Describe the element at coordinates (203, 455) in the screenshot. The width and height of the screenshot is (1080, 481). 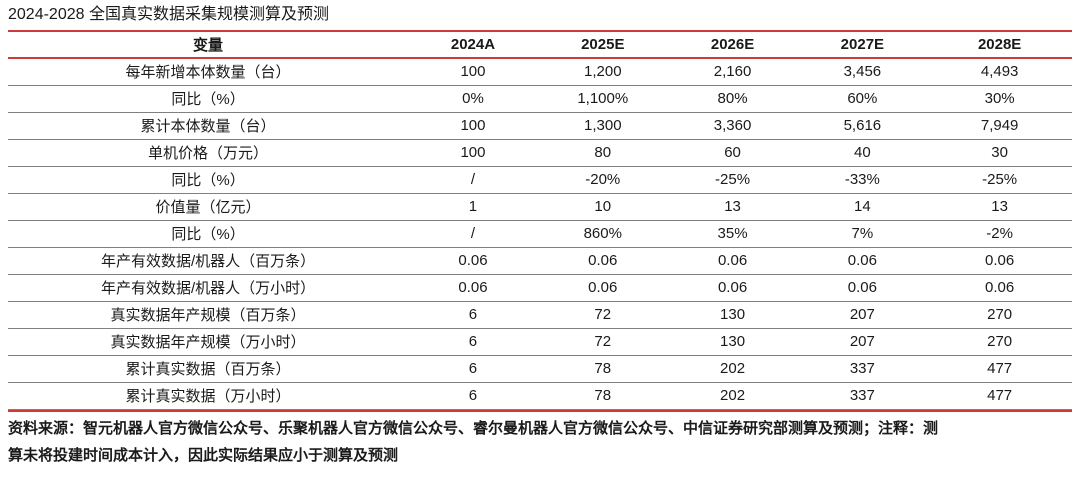
I see `source-note-line2: 算未将投建时间成本计入，因此实际结果应小于测算及预测` at that location.